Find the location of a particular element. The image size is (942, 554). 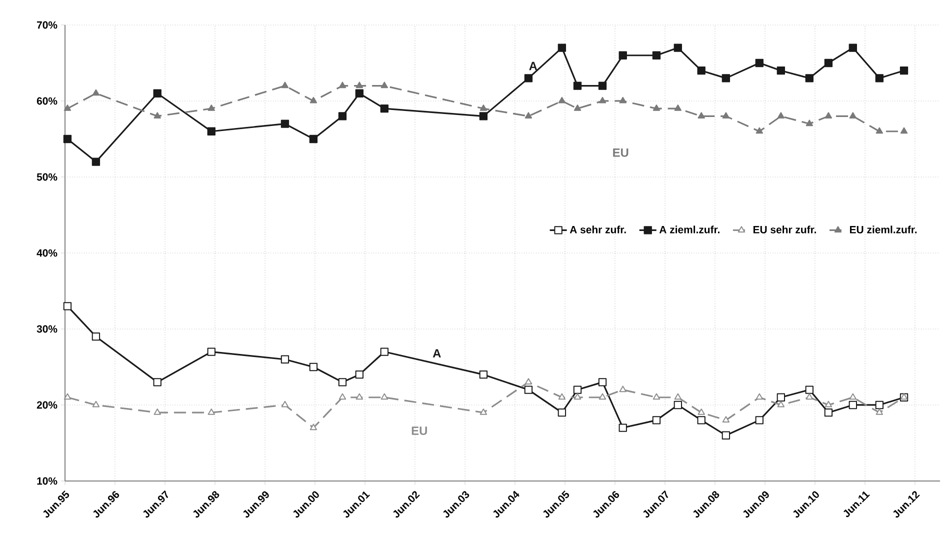

y-tick-label: 10% is located at coordinates (47, 481).